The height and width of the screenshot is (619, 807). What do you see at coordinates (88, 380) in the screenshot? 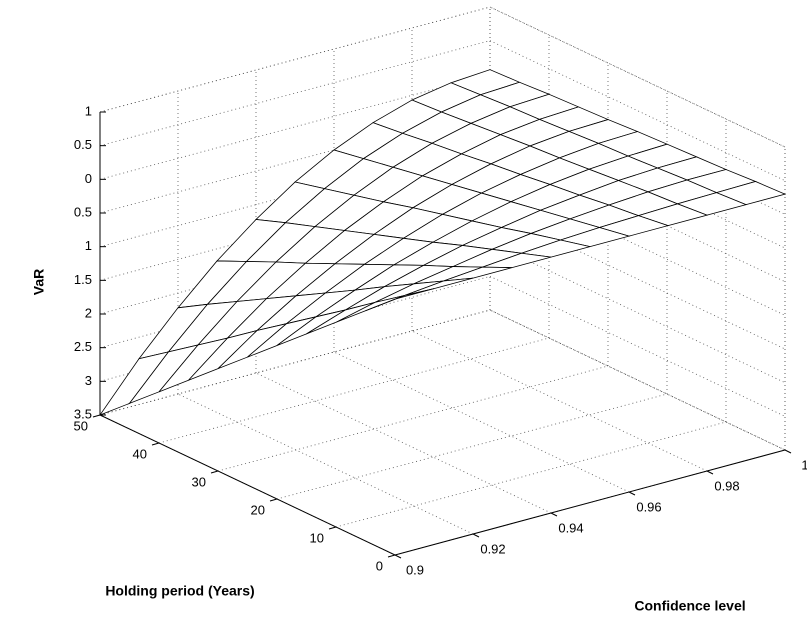
I see `z-tick-label: 3` at bounding box center [88, 380].